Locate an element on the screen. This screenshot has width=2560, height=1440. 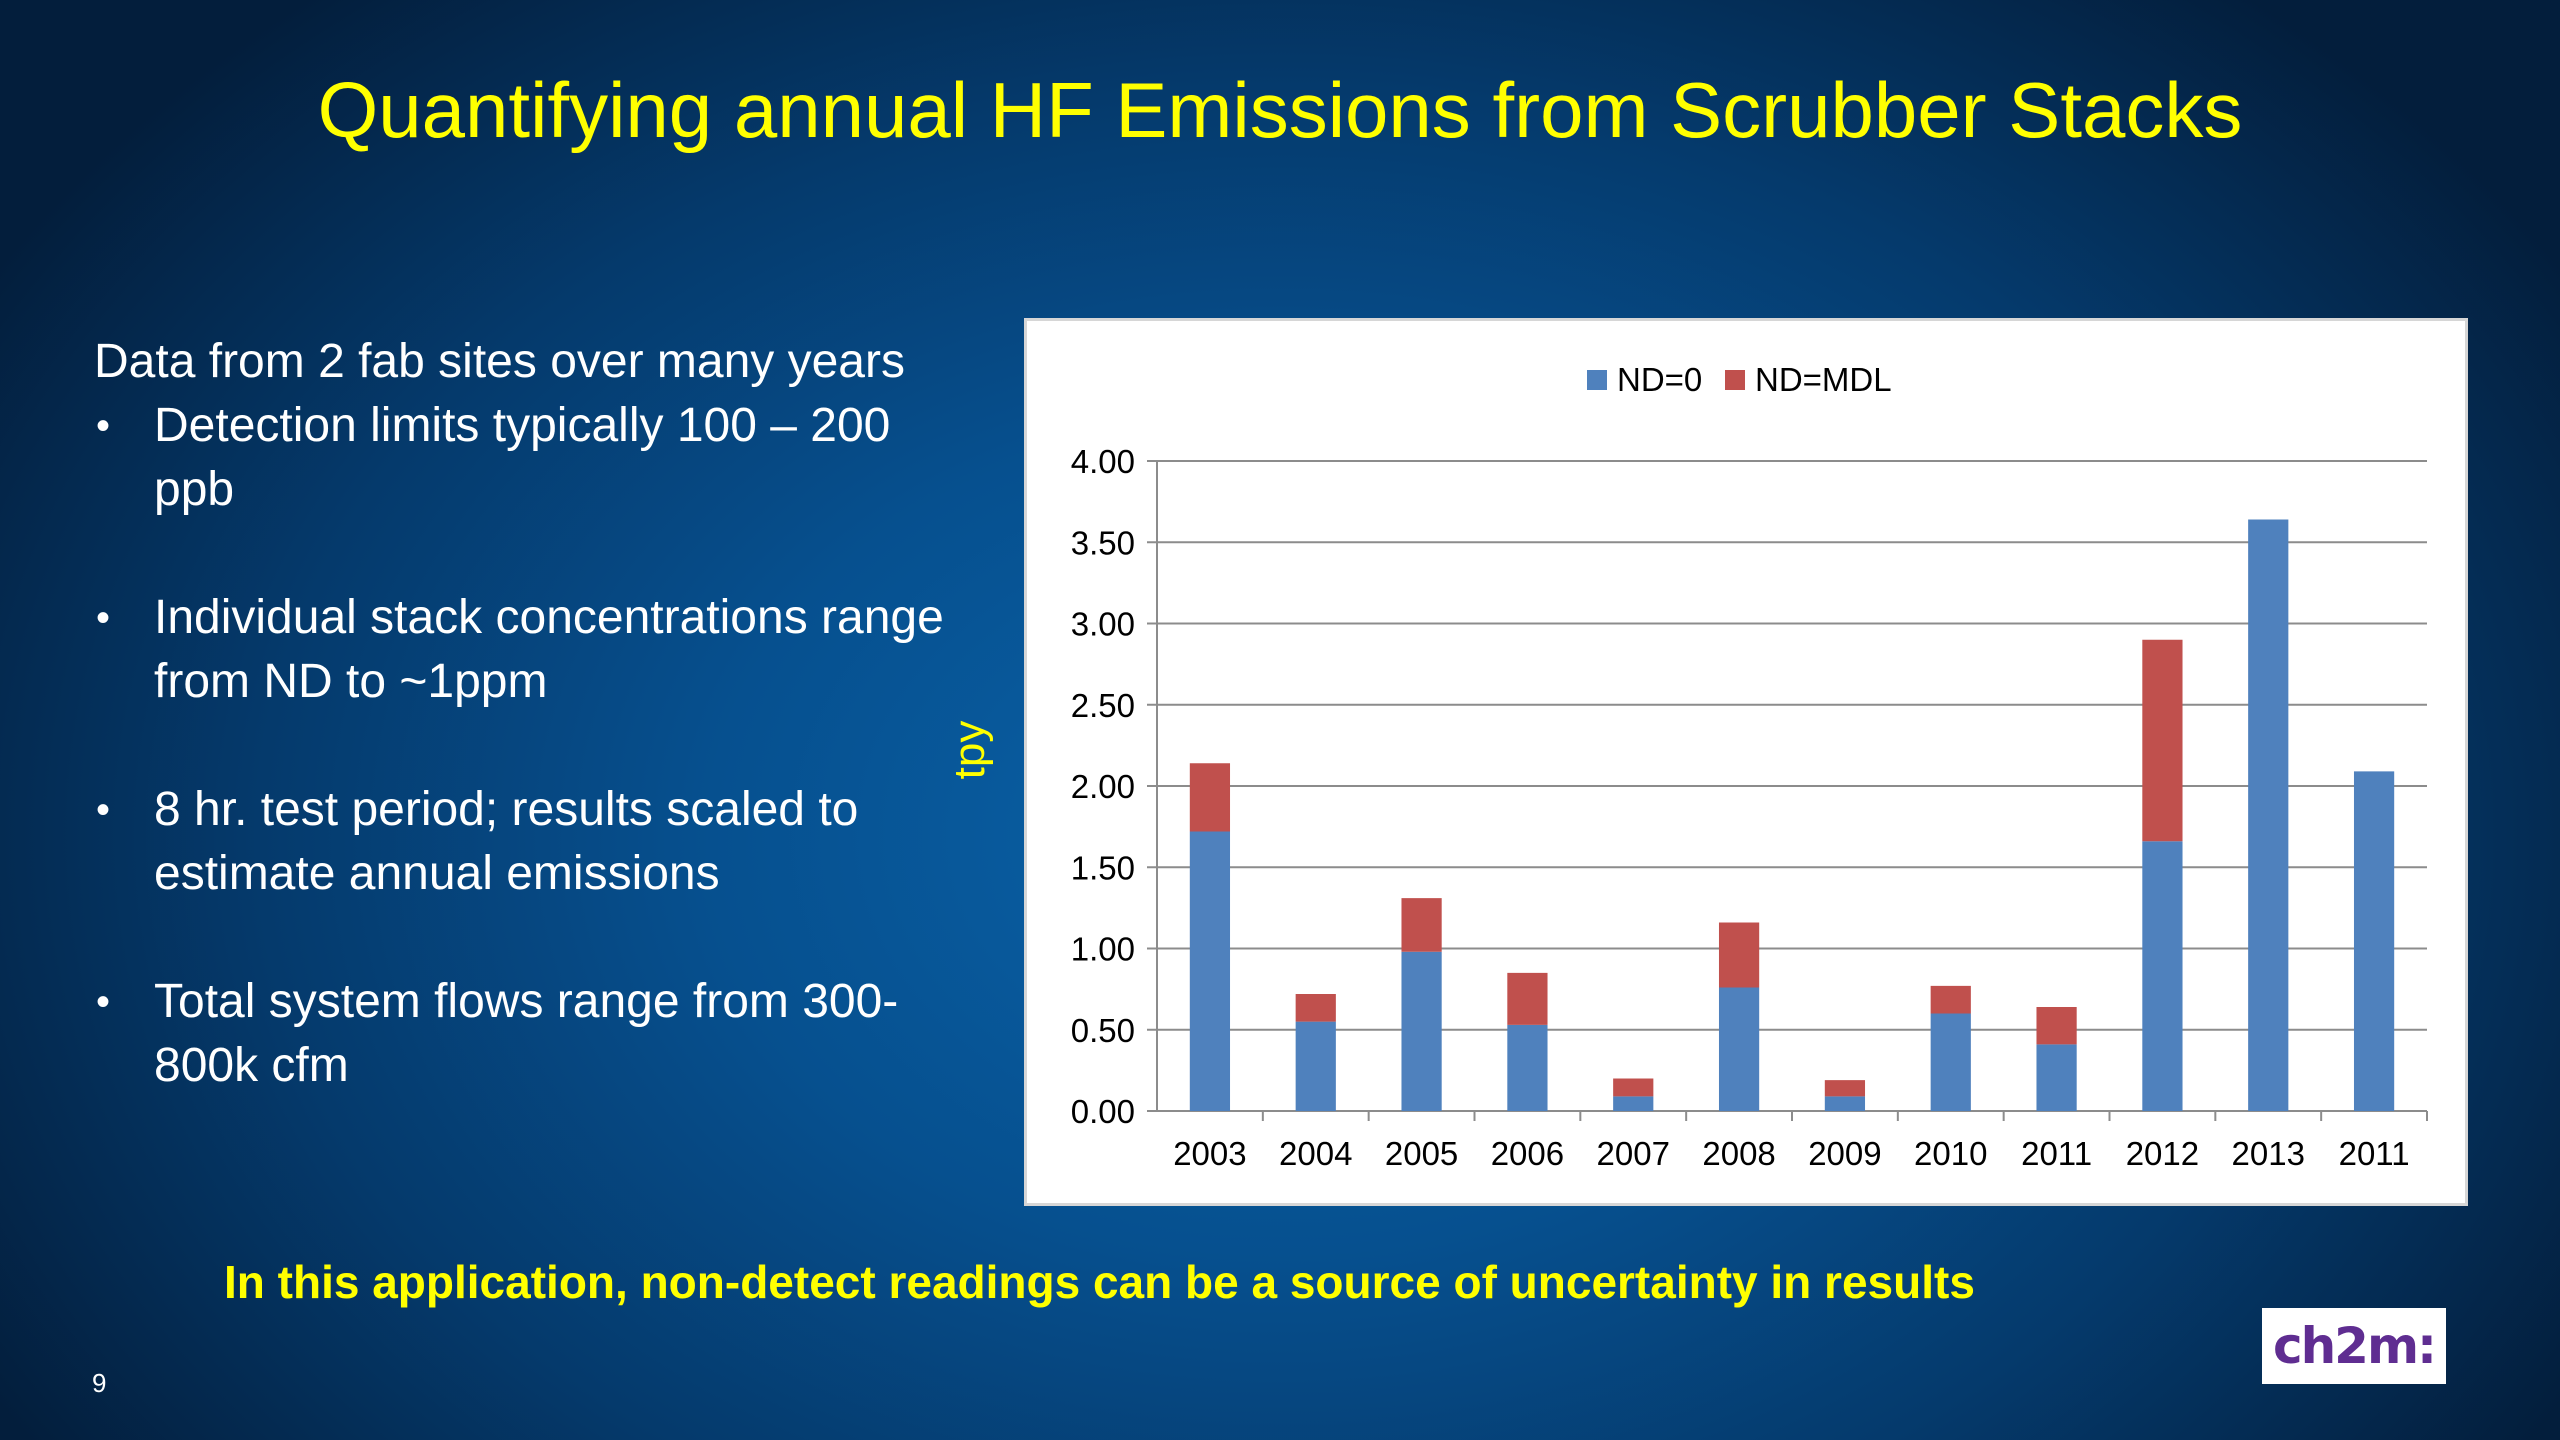
logo-wordmark: ch2m: is located at coordinates (2354, 1346).